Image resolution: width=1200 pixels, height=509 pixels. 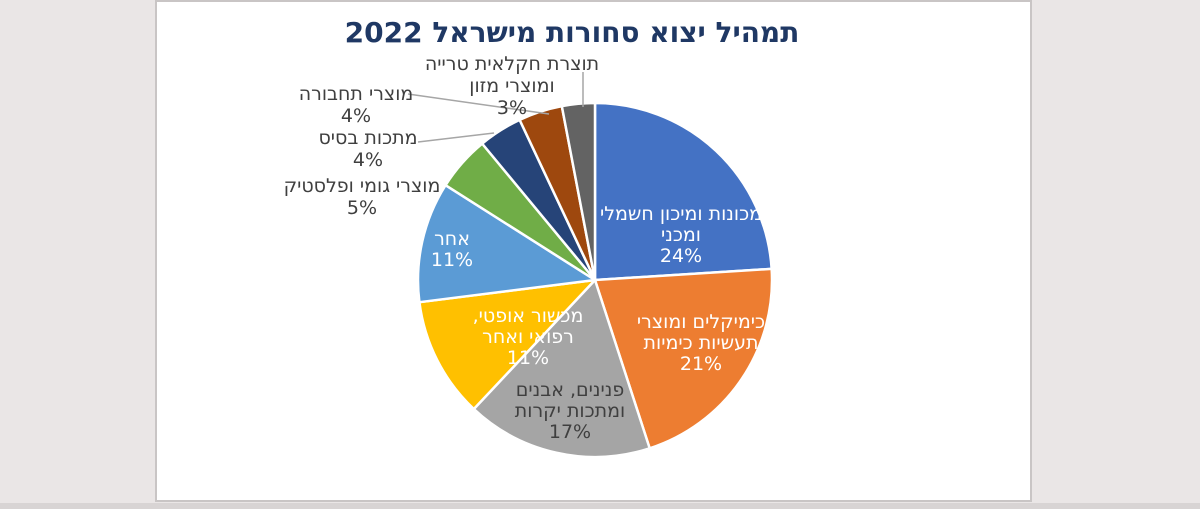 I want to click on slice-label-other: אחר 11%, so click(x=452, y=250).